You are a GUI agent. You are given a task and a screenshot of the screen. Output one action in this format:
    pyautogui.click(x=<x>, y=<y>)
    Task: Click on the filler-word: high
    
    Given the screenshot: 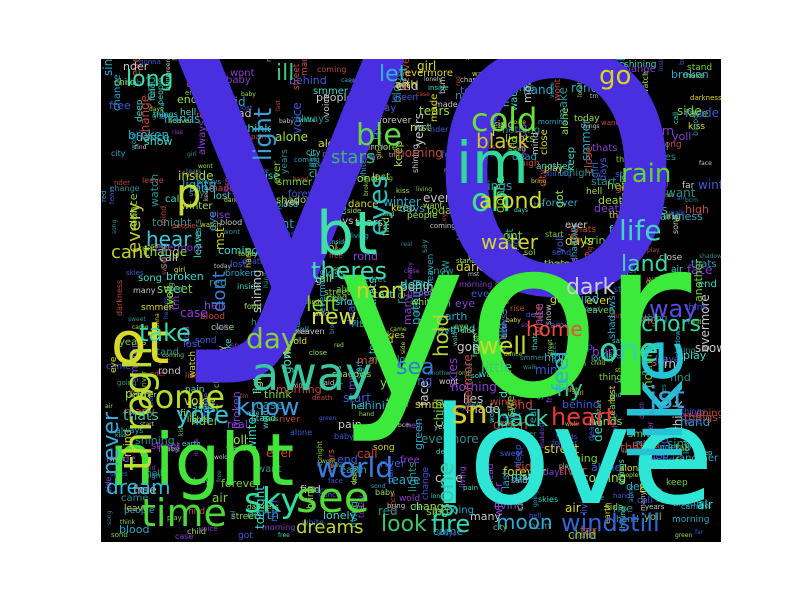 What is the action you would take?
    pyautogui.click(x=697, y=209)
    